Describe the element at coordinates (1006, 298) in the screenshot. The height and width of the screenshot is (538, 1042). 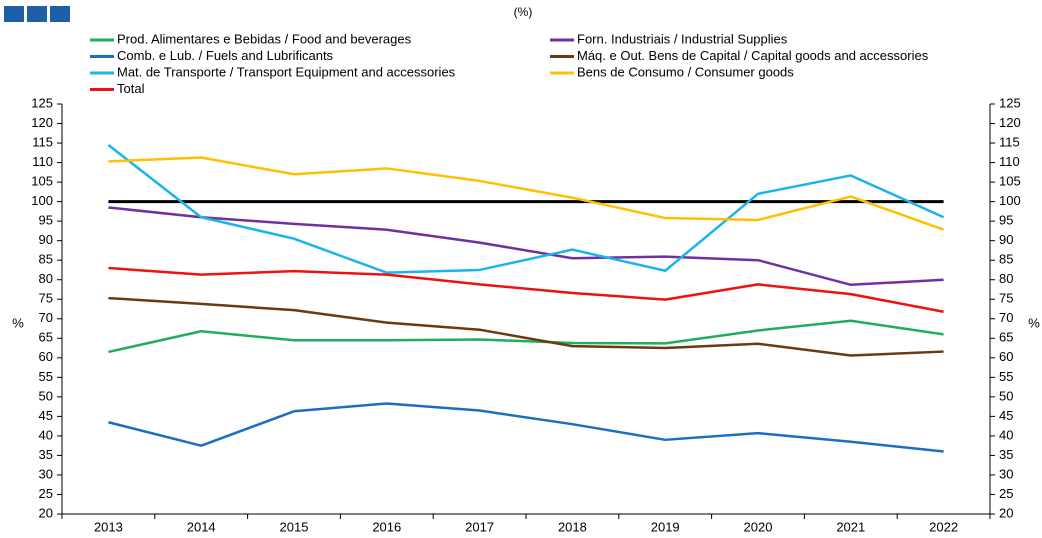
I see `y2-tick-label: 75` at that location.